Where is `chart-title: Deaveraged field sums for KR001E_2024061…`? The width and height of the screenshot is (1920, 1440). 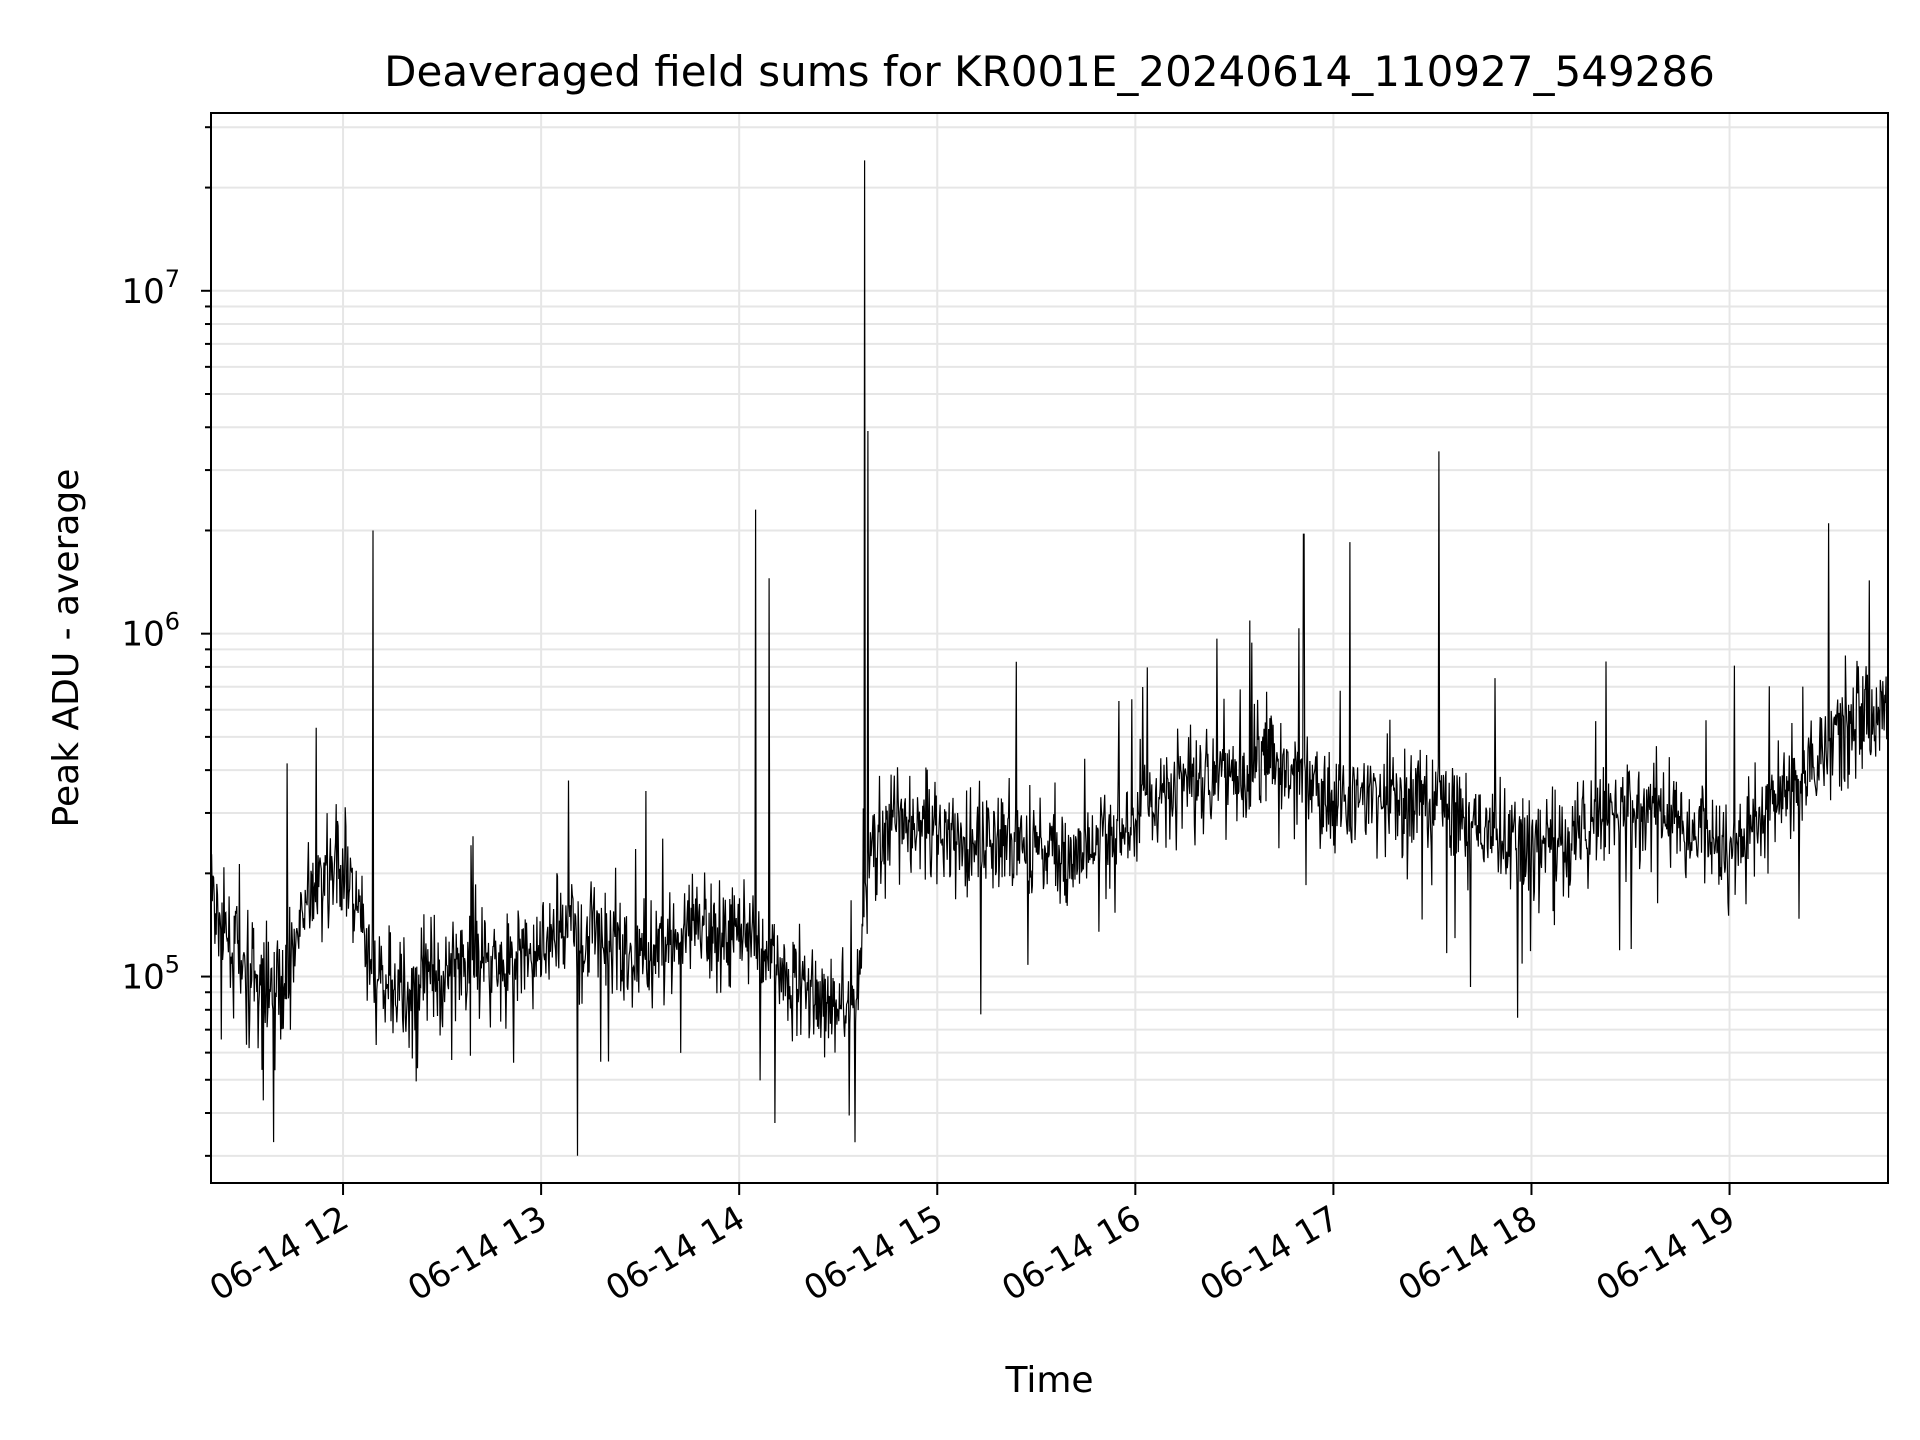 chart-title: Deaveraged field sums for KR001E_2024061… is located at coordinates (1049, 71).